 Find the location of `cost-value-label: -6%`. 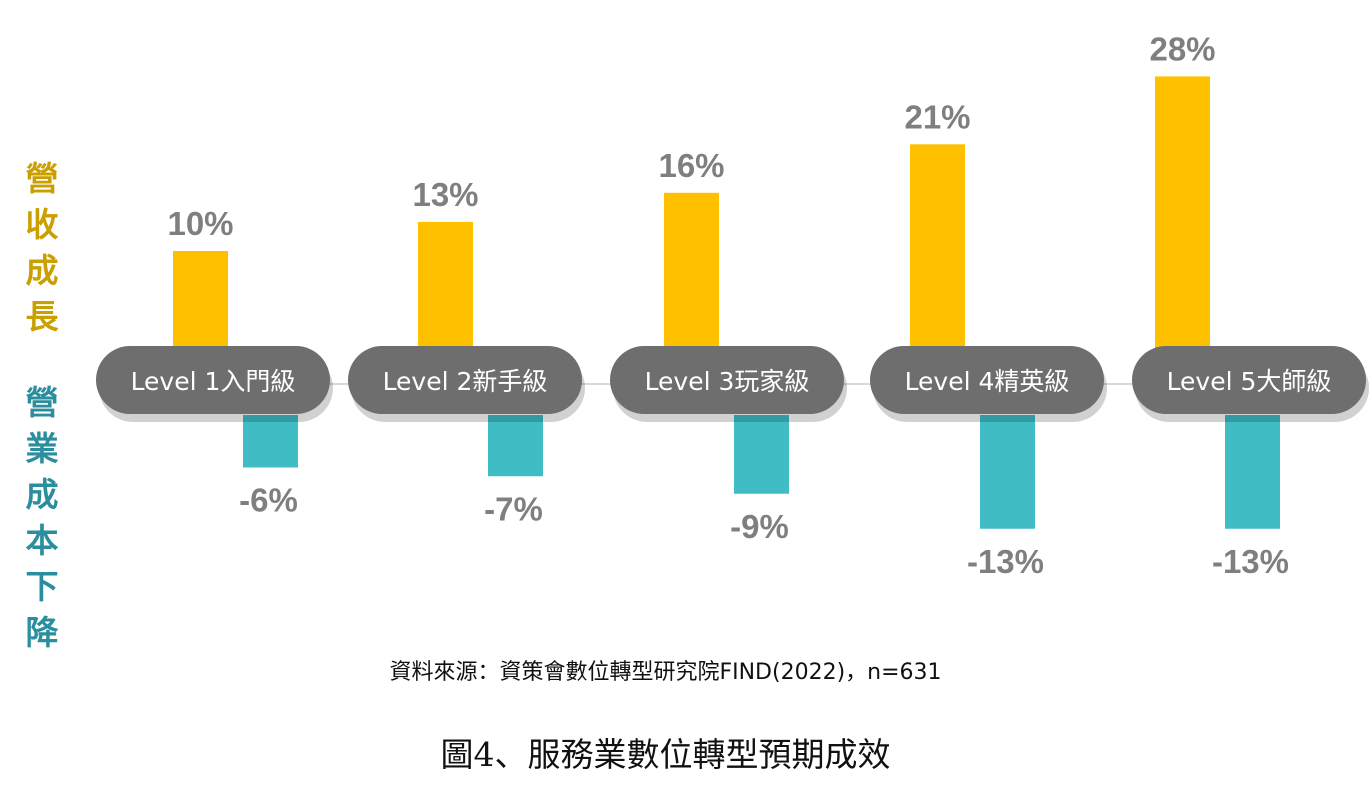

cost-value-label: -6% is located at coordinates (268, 500).